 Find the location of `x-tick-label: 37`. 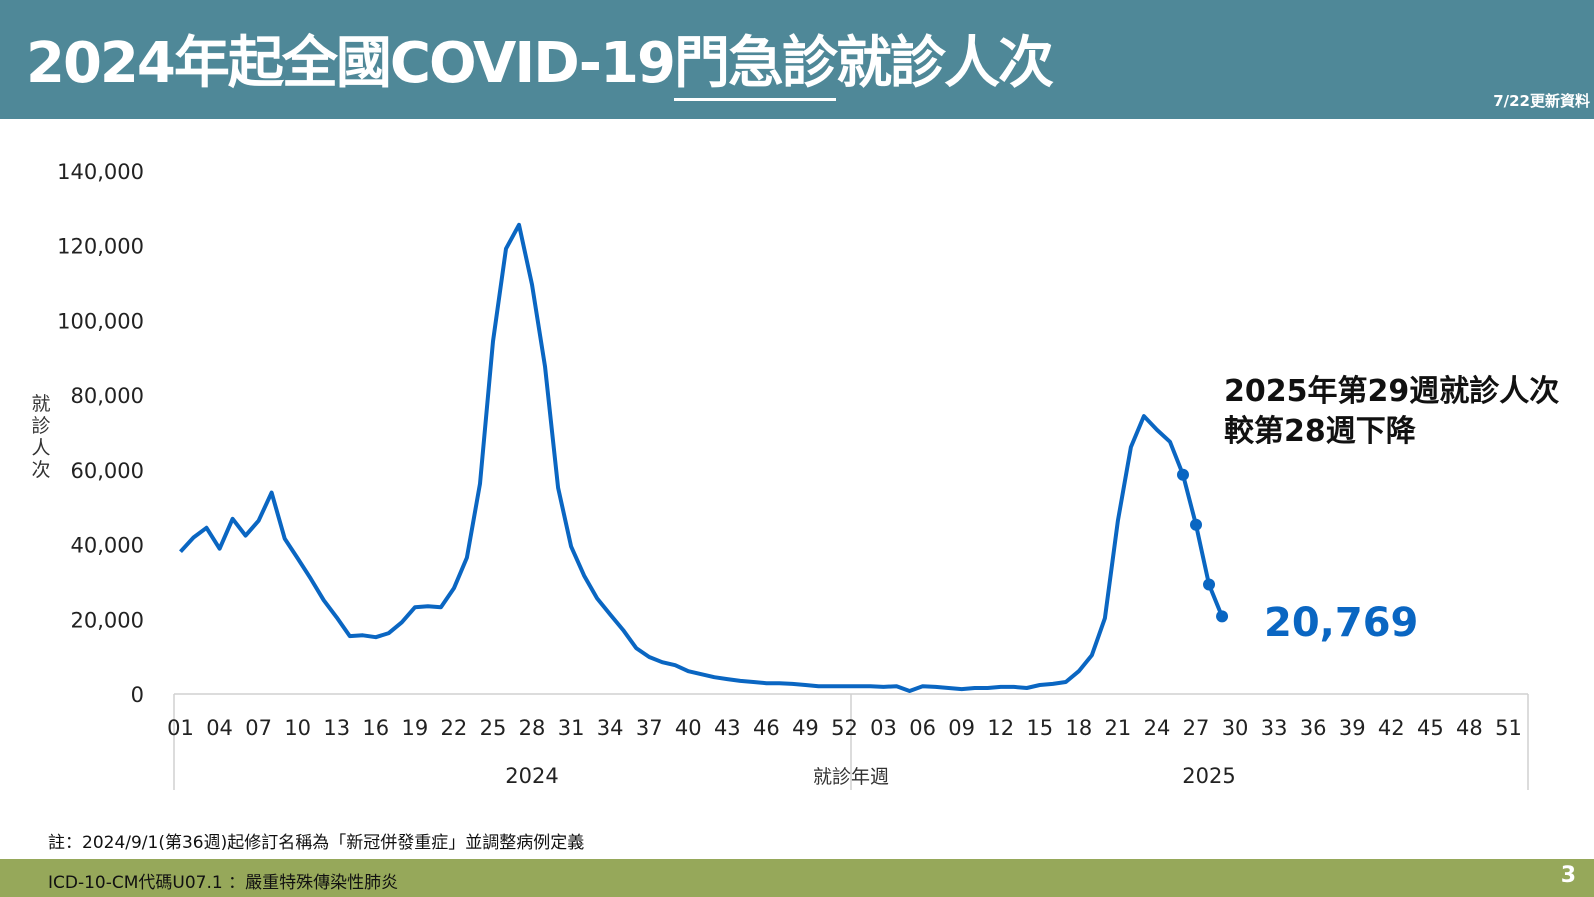

x-tick-label: 37 is located at coordinates (649, 728).